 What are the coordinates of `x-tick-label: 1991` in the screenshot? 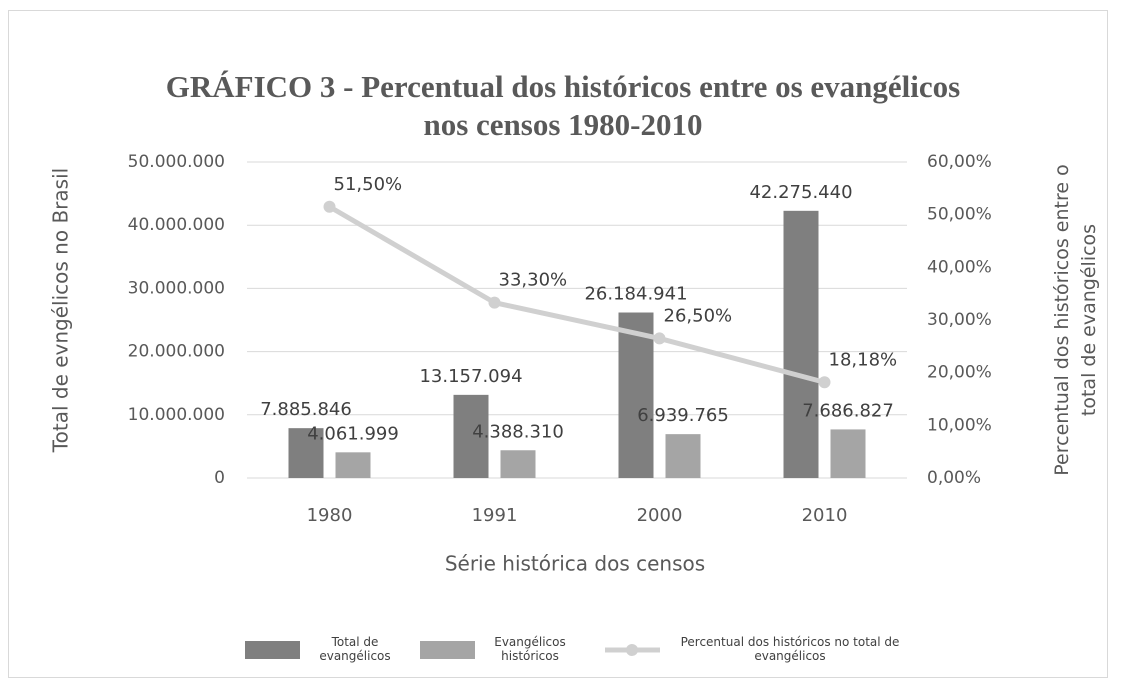 It's located at (495, 515).